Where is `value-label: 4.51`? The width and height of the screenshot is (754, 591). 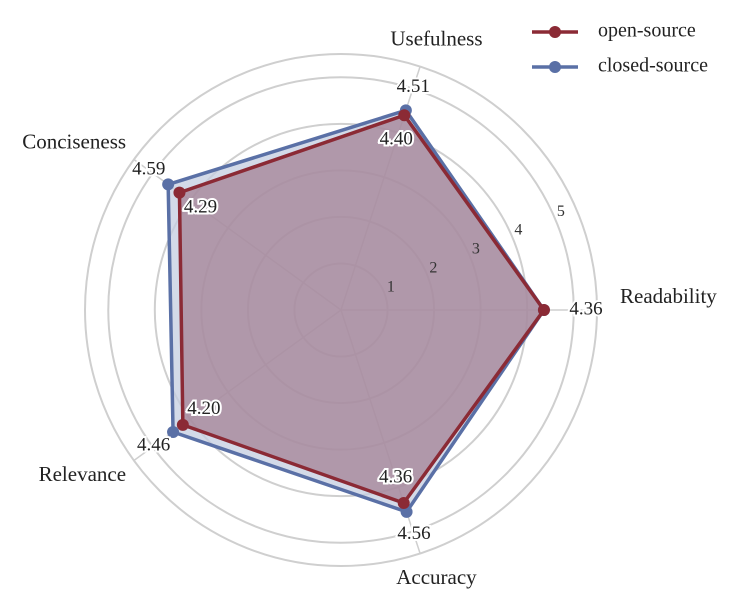
value-label: 4.51 is located at coordinates (413, 86).